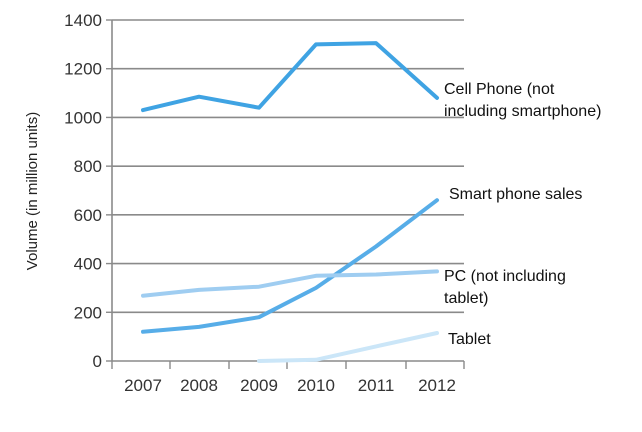 The height and width of the screenshot is (432, 642). I want to click on y-tick-label-200: 200, so click(88, 312).